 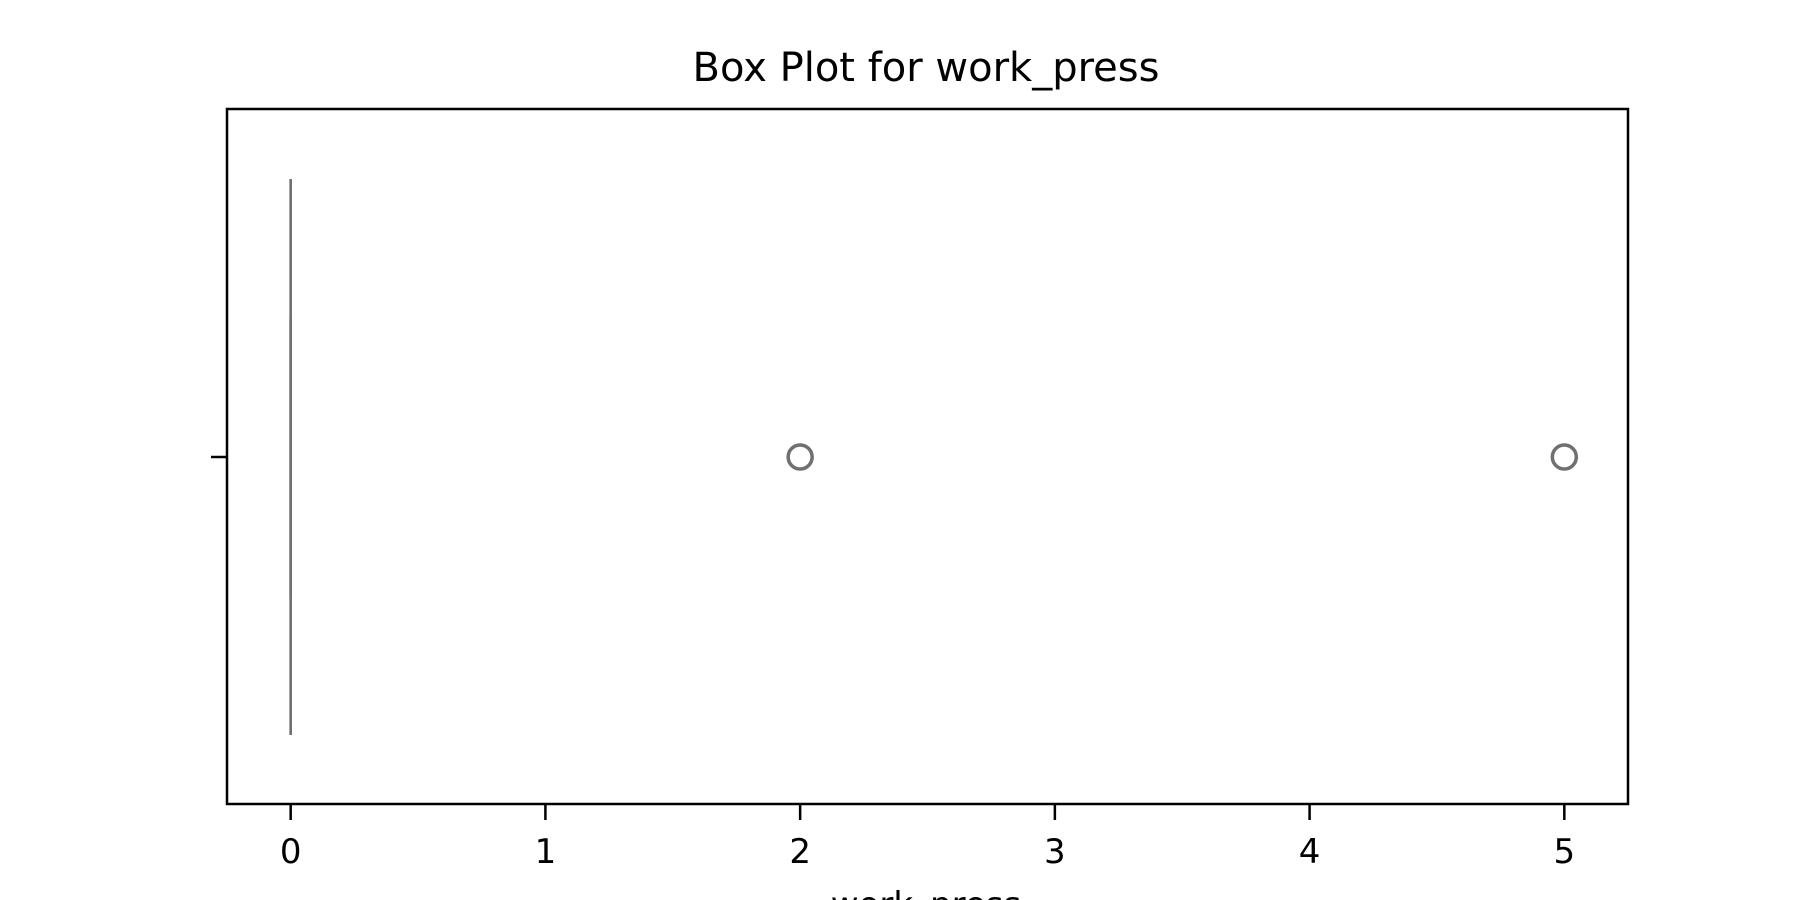 What do you see at coordinates (291, 852) in the screenshot?
I see `x-tick-label: 0` at bounding box center [291, 852].